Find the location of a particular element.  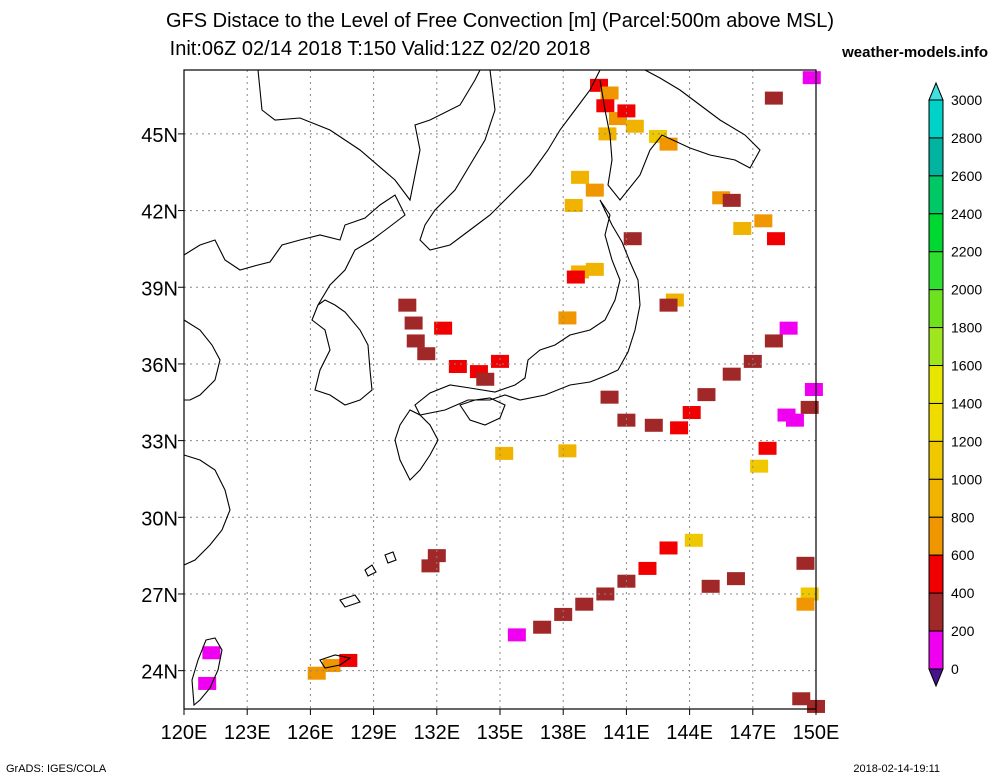

colorbar-label: 800 is located at coordinates (963, 517).